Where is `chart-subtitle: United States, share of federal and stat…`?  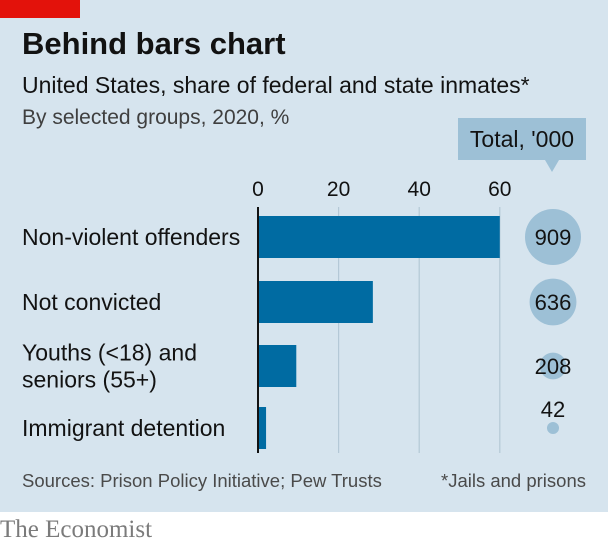
chart-subtitle: United States, share of federal and stat… is located at coordinates (276, 85).